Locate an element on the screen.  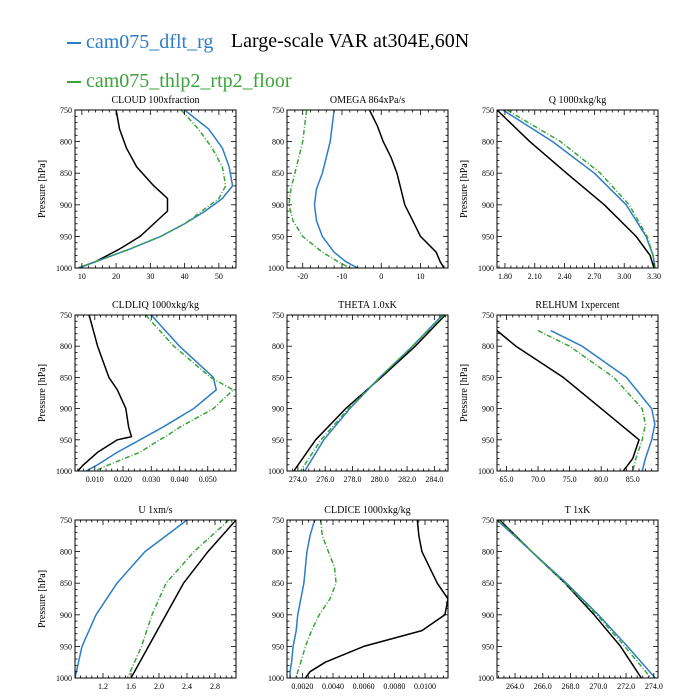
x-tick-label: 280.0 is located at coordinates (380, 479).